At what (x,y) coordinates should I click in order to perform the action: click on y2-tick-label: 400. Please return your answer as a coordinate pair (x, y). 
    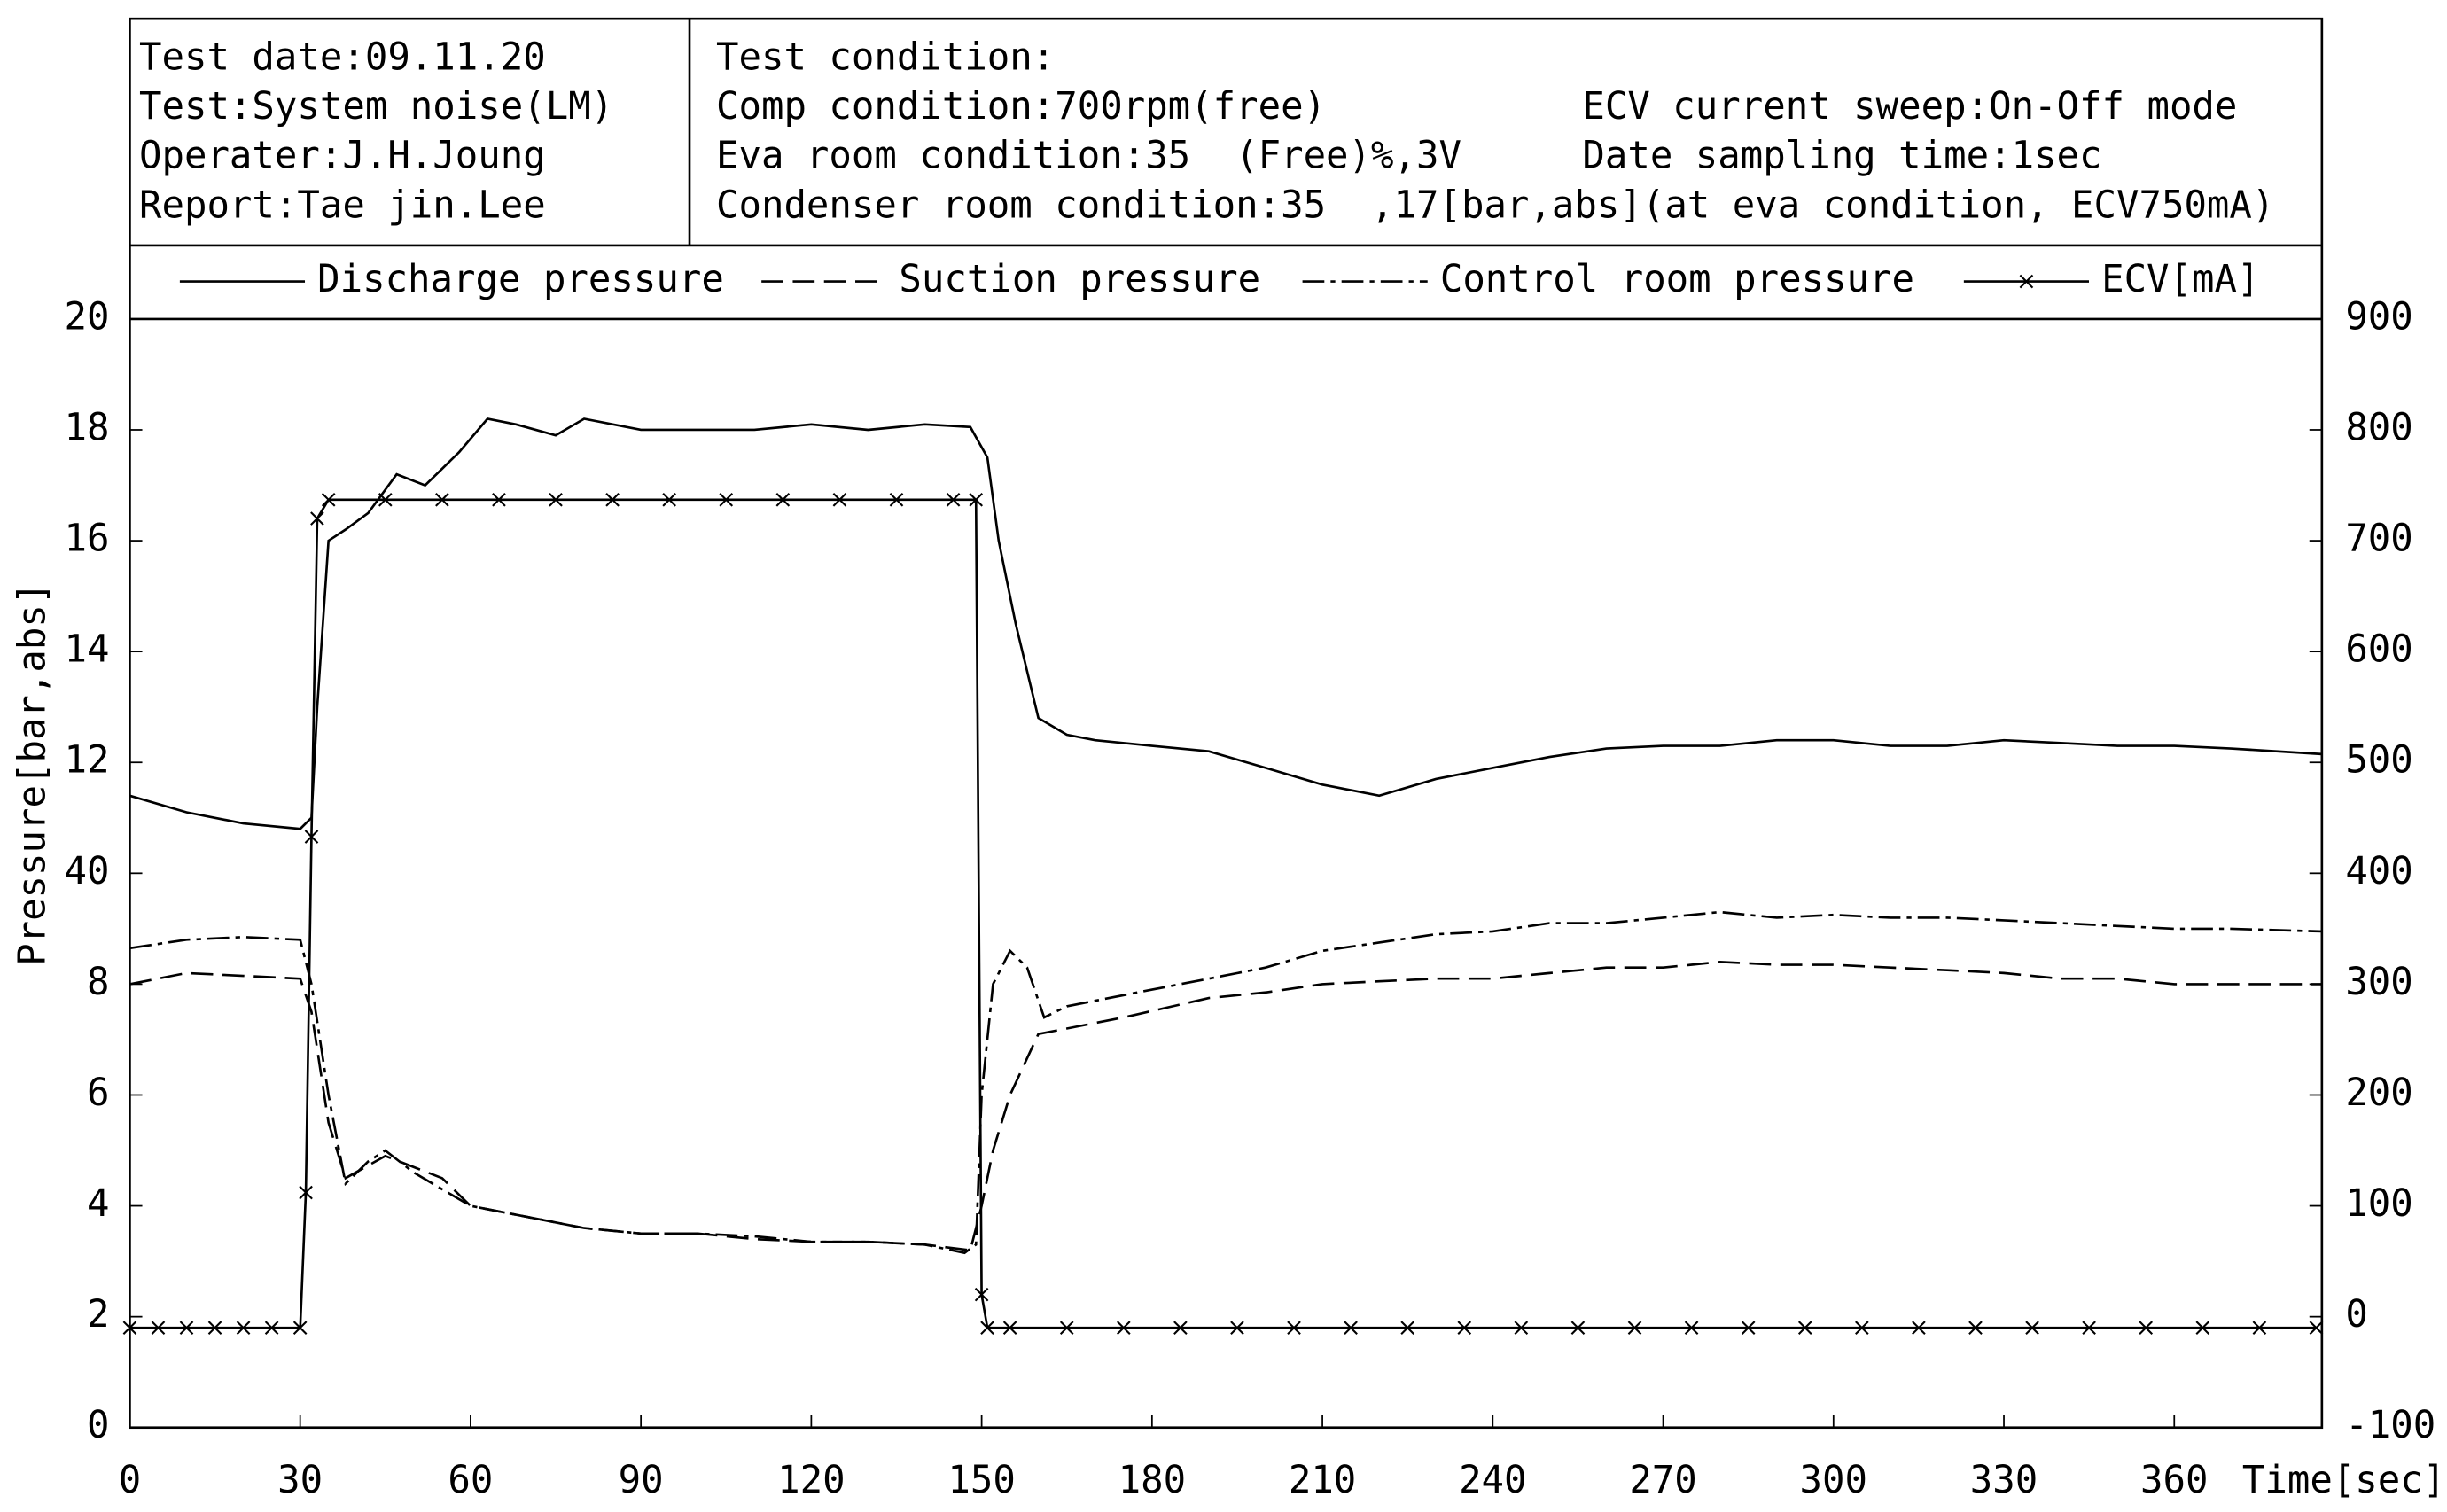
    Looking at the image, I should click on (2378, 871).